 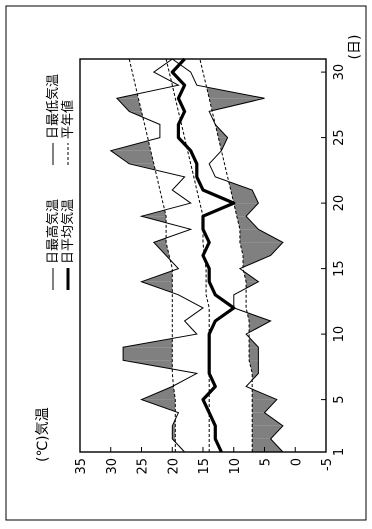 I want to click on temp-tick-label: 35, so click(x=81, y=466).